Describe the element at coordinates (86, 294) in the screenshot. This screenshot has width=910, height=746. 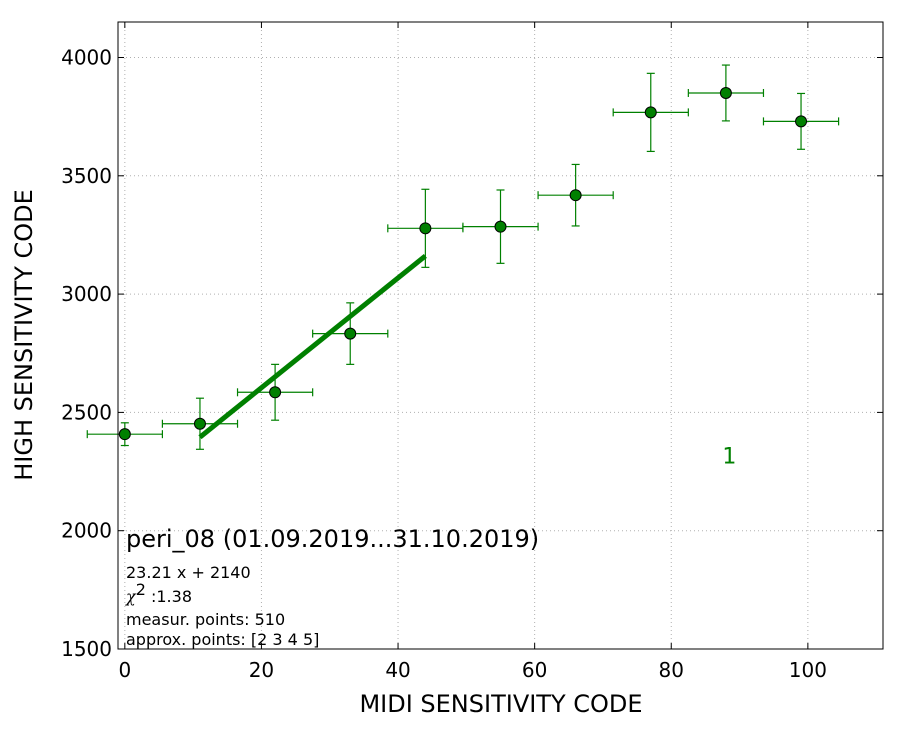
I see `y-tick-label: 3000` at that location.